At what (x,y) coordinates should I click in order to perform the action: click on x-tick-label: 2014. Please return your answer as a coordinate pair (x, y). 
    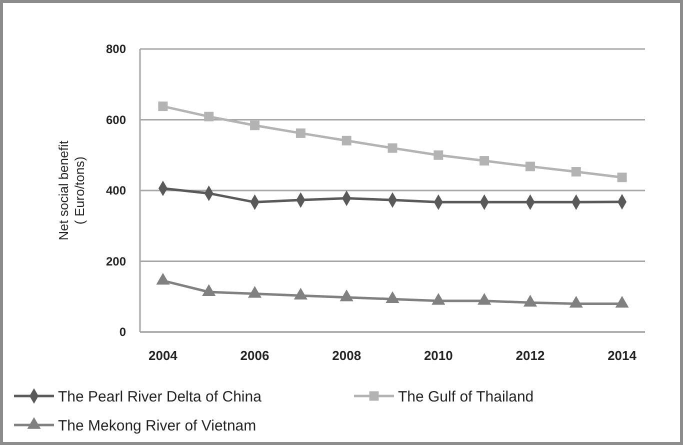
    Looking at the image, I should click on (623, 355).